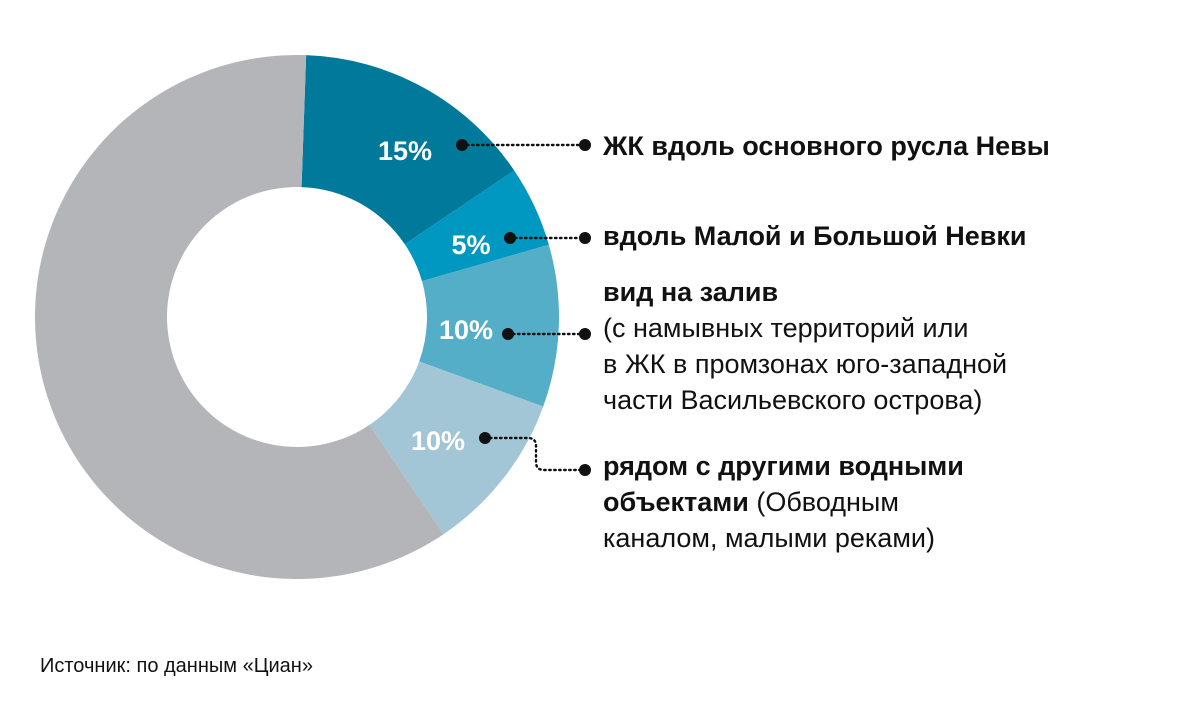 The width and height of the screenshot is (1180, 718). What do you see at coordinates (769, 520) in the screenshot?
I see `legend-label-note: (Обводным каналом, малыми реками)` at bounding box center [769, 520].